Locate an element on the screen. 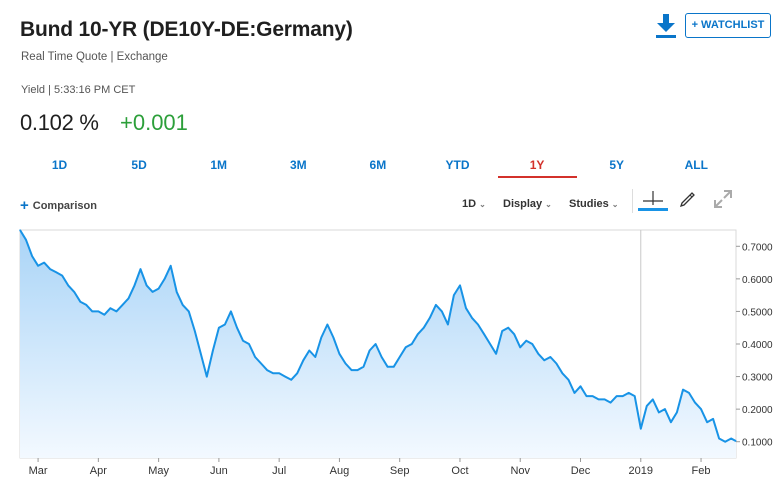 This screenshot has height=486, width=779. watchlist-button: + WATCHLIST is located at coordinates (728, 25).